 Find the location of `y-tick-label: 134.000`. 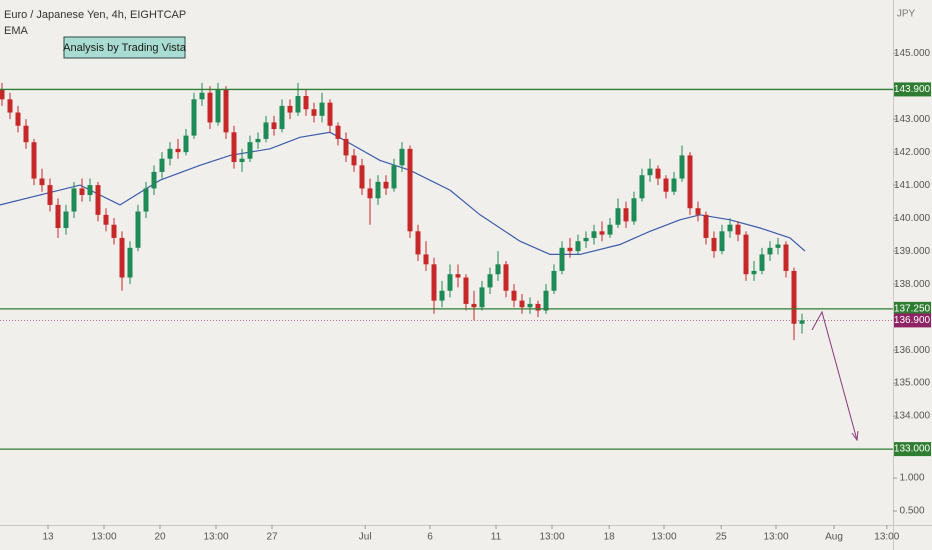

y-tick-label: 134.000 is located at coordinates (912, 416).